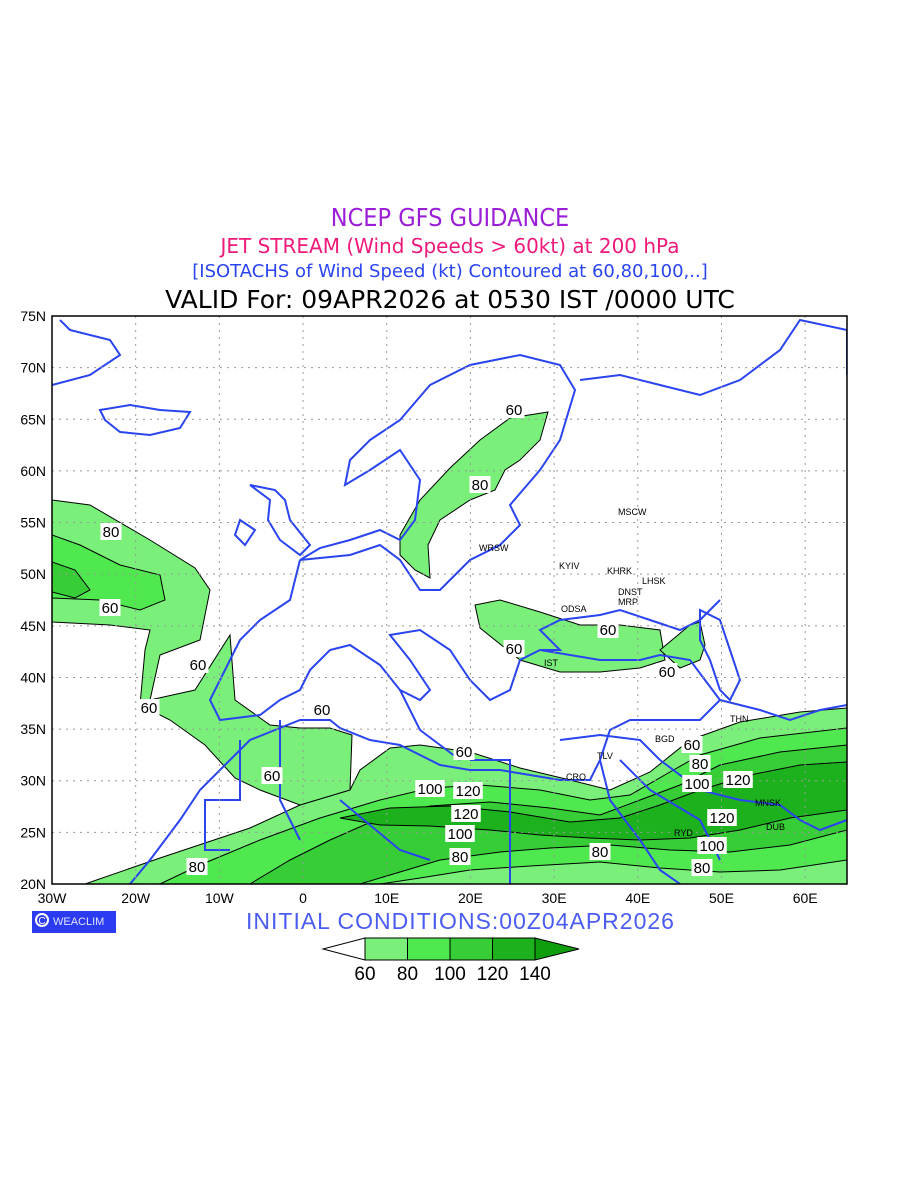 The height and width of the screenshot is (1200, 900). Describe the element at coordinates (33, 832) in the screenshot. I see `lat-tick-label: 25N` at that location.